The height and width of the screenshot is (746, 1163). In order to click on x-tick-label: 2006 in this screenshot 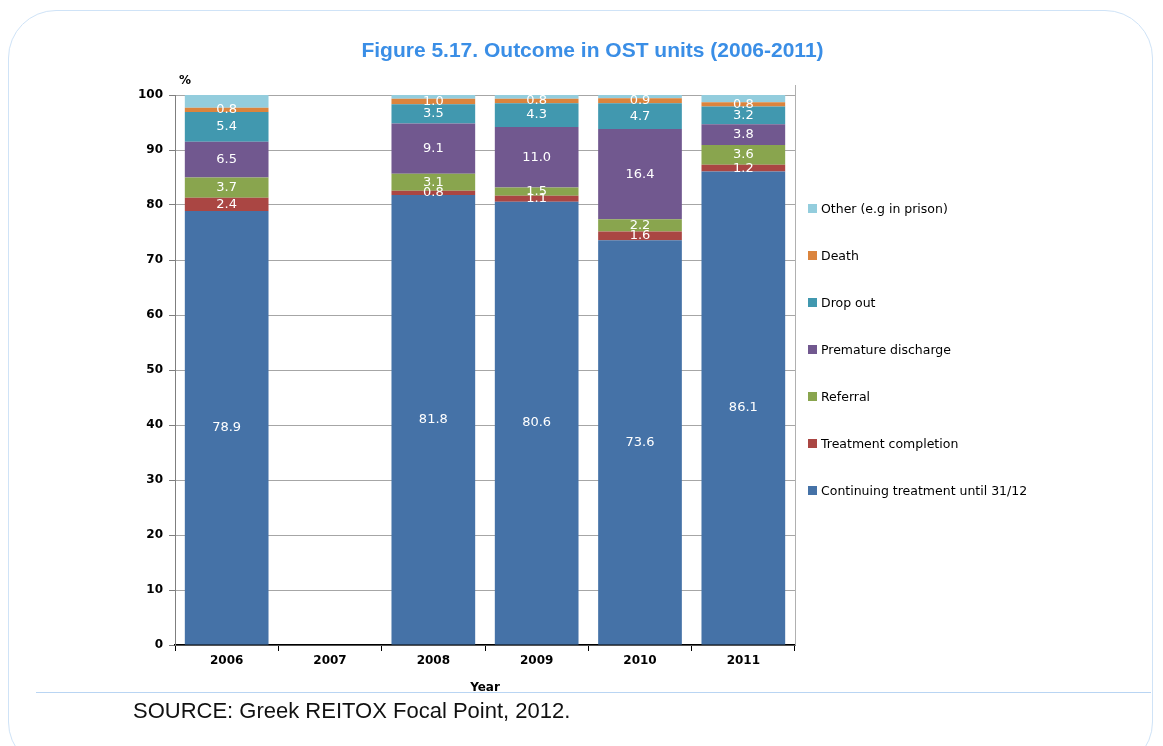, I will do `click(226, 660)`.